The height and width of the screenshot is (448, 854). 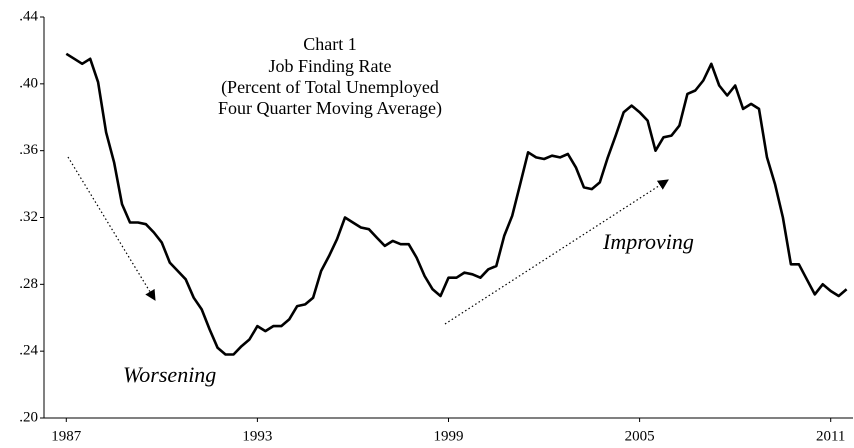 I want to click on chart-title: (Percent of Total Unemployed, so click(x=330, y=87).